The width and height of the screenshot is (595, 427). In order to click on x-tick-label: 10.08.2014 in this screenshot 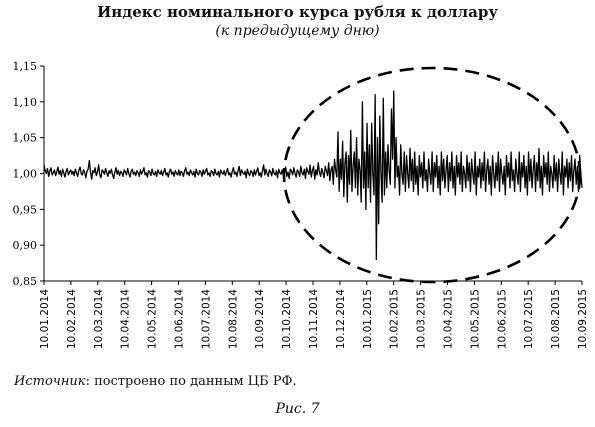, I will do `click(233, 319)`.